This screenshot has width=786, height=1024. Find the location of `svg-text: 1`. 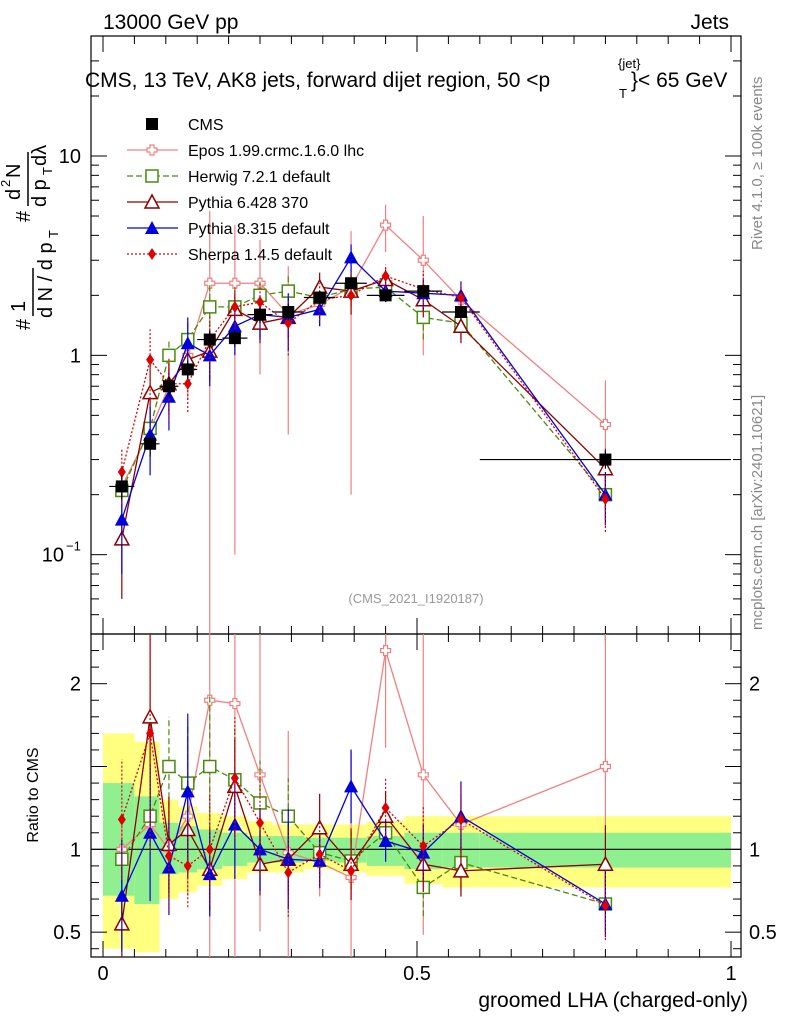

svg-text: 1 is located at coordinates (19, 306).